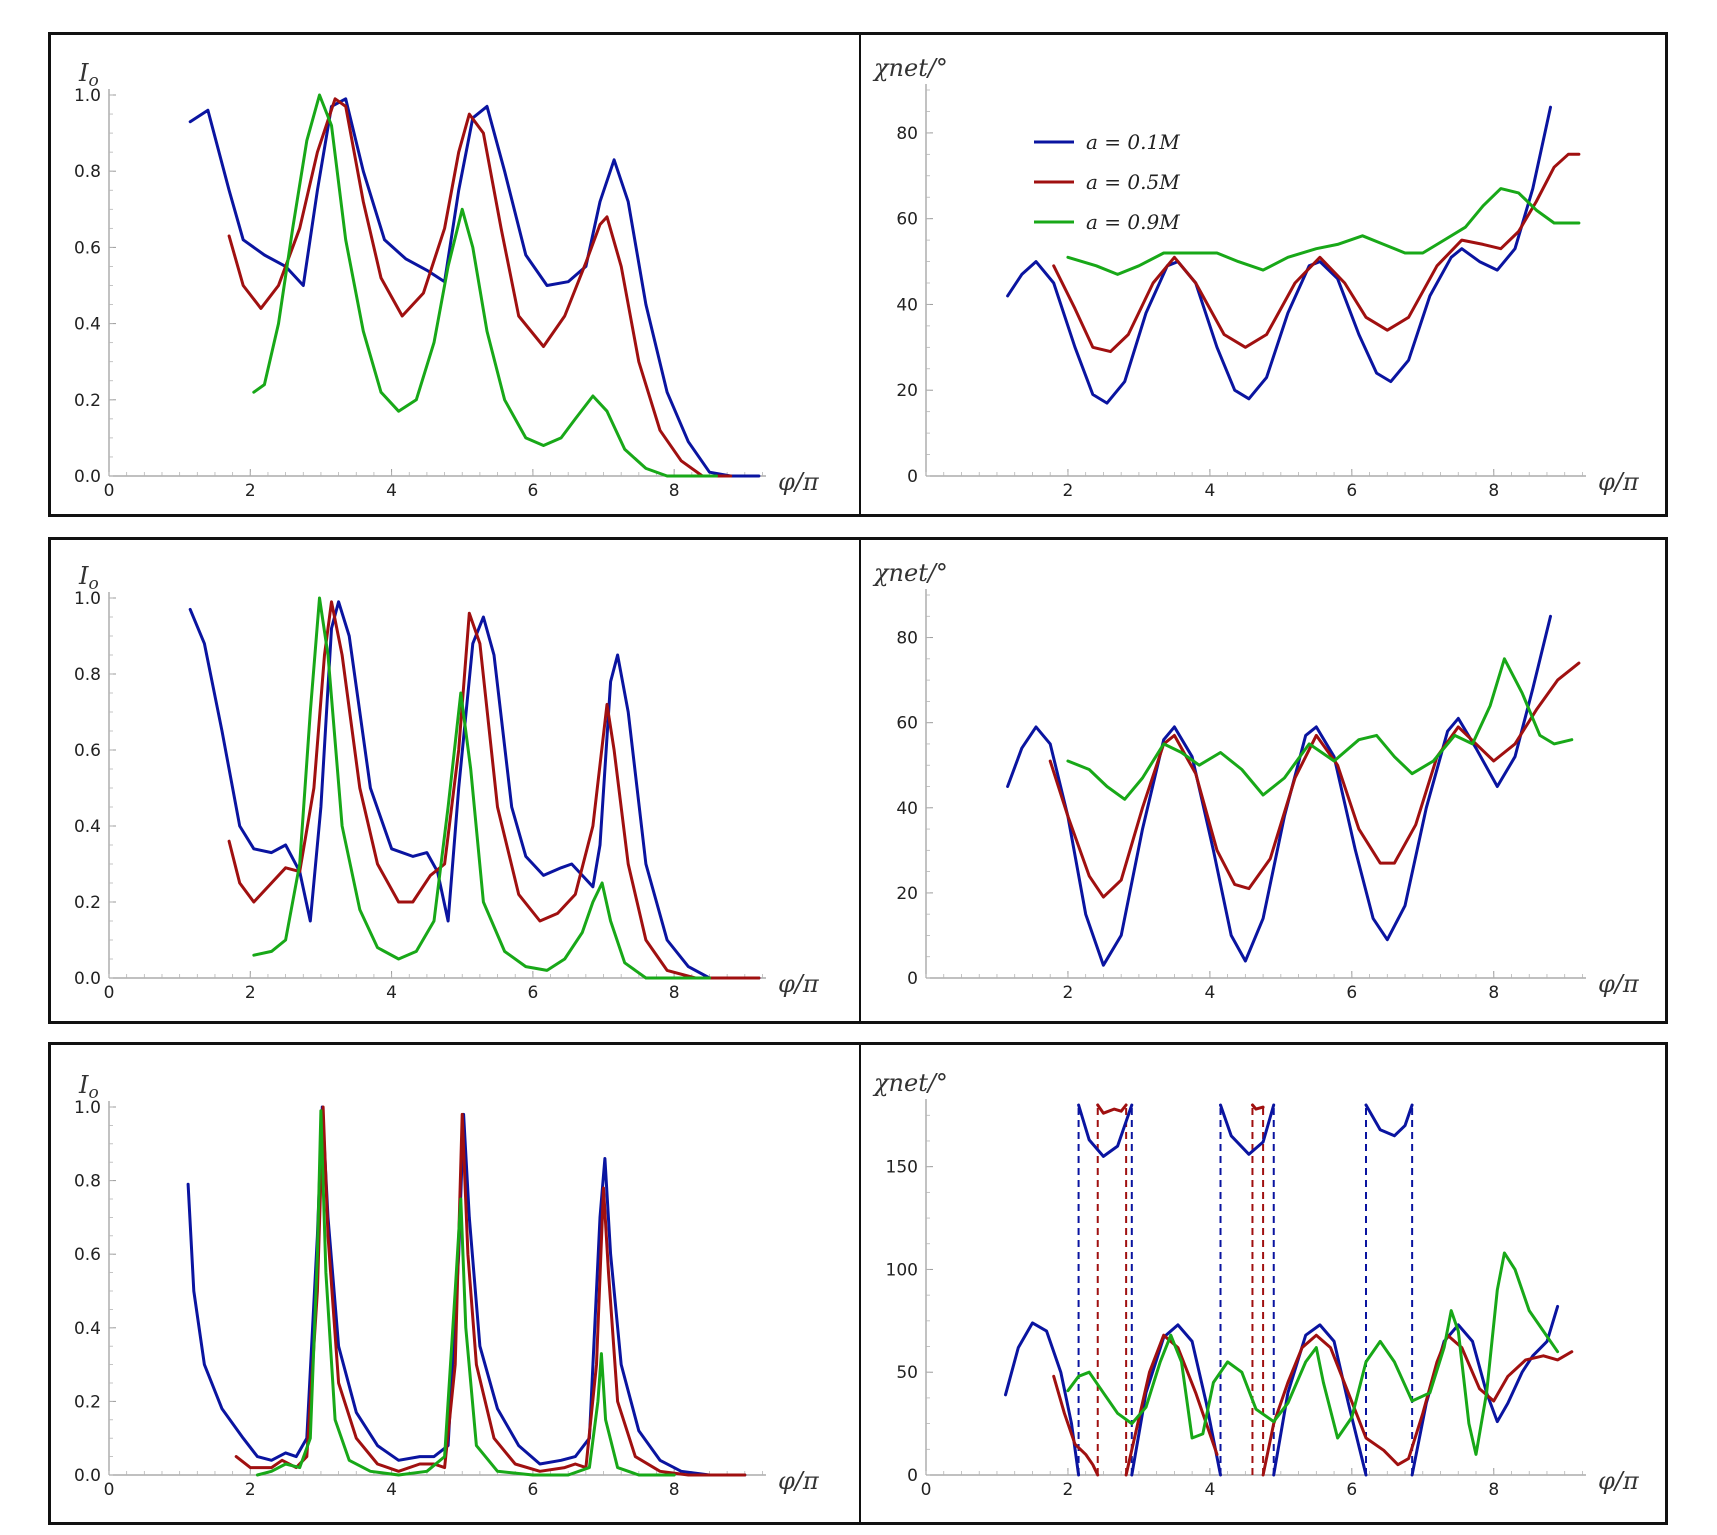  Describe the element at coordinates (1133, 142) in the screenshot. I see `legend-label: a = 0.1M` at that location.